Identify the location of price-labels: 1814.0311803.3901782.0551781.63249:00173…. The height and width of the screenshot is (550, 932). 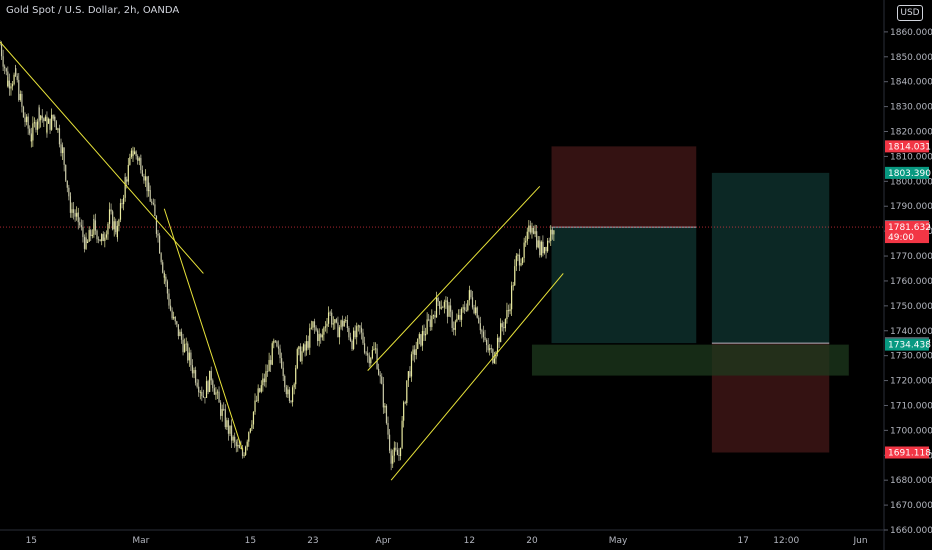
(908, 299).